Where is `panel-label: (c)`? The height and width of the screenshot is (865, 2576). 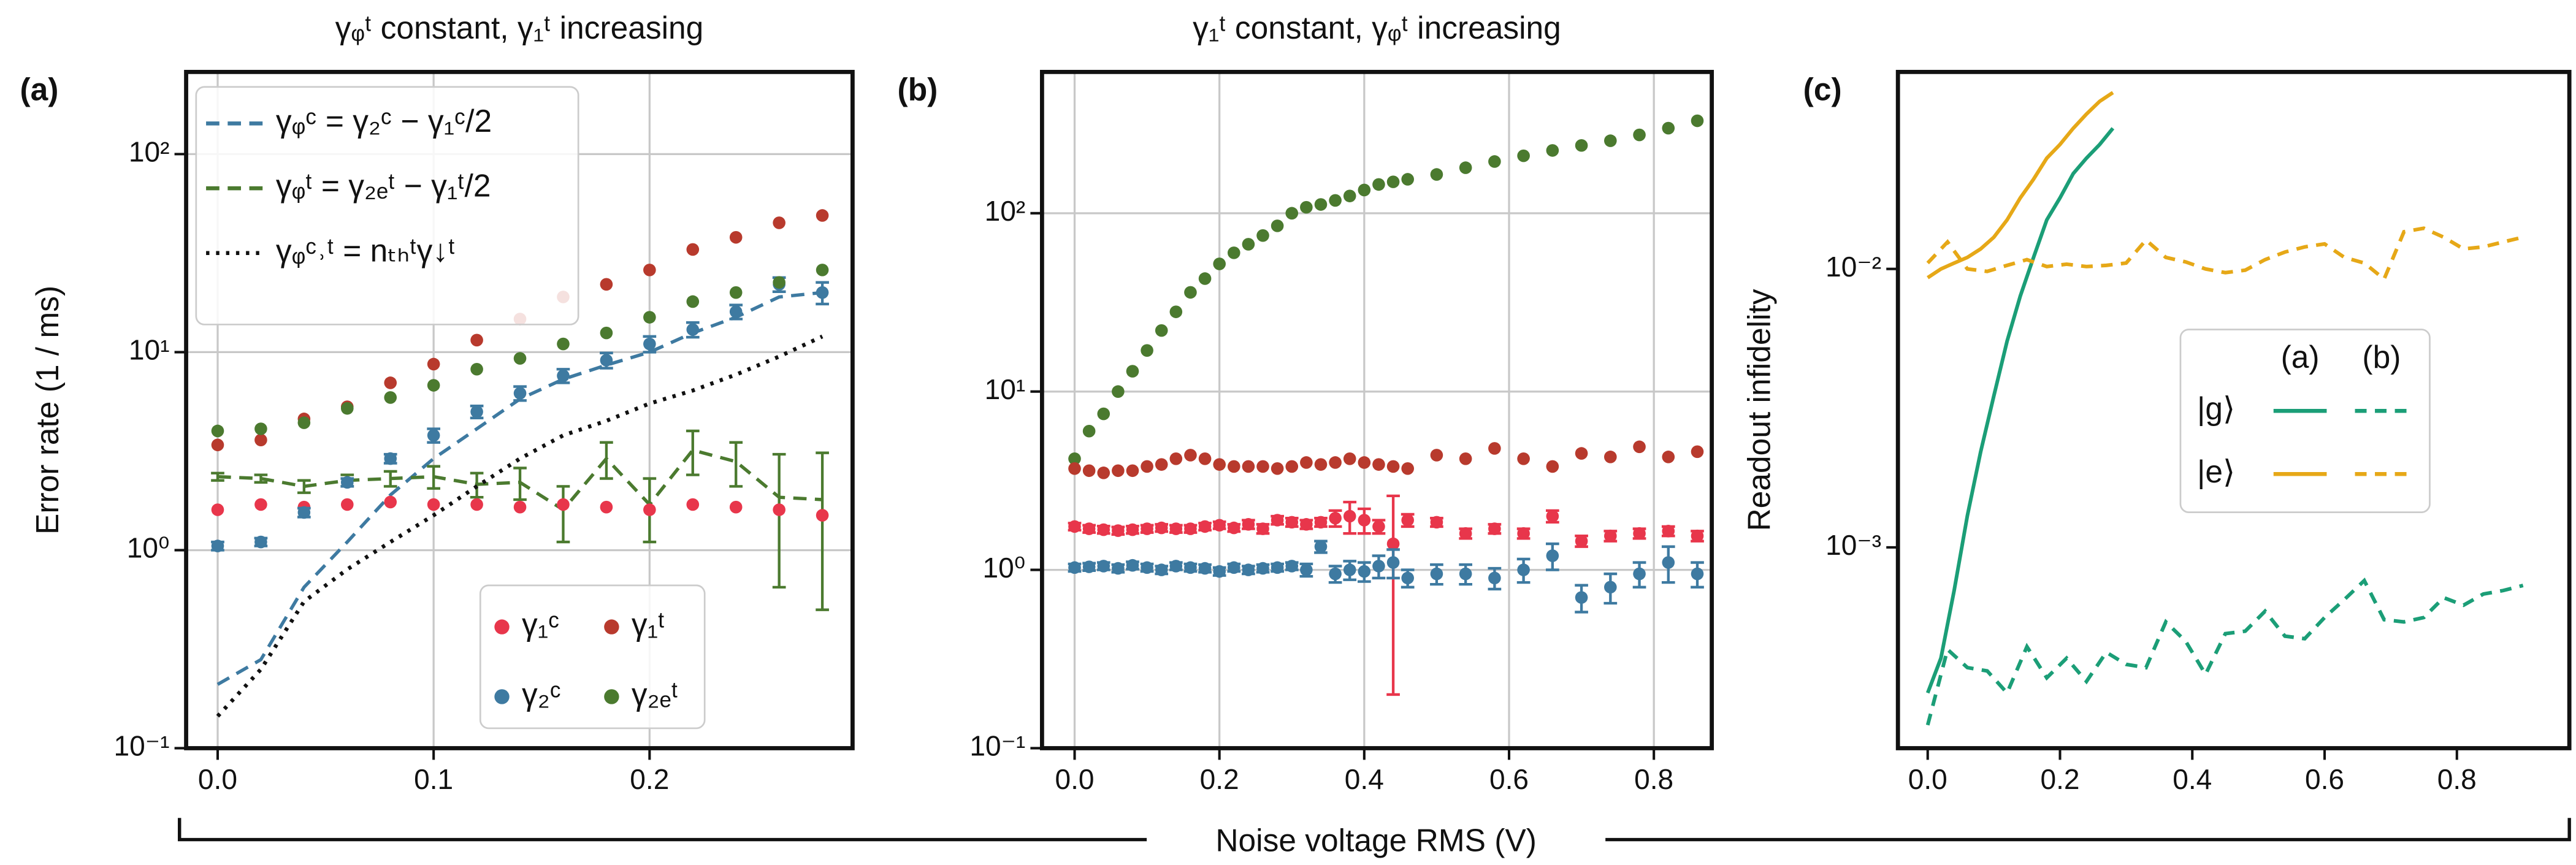 panel-label: (c) is located at coordinates (1822, 89).